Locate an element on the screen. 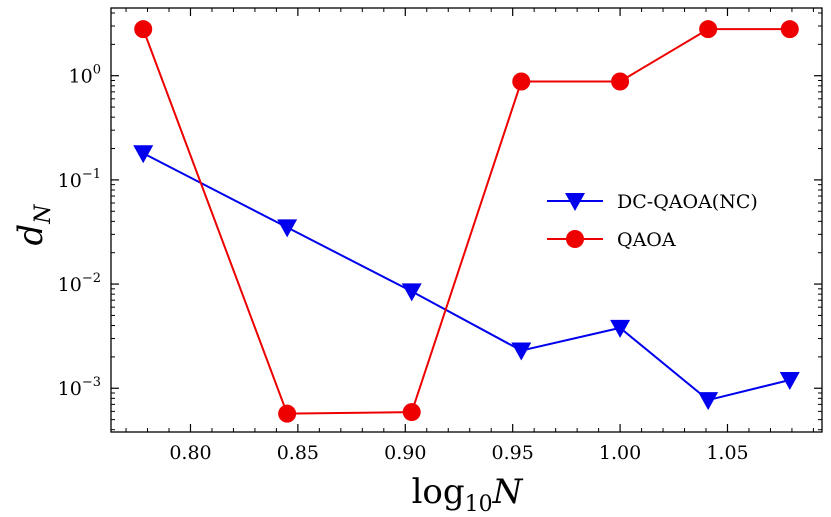 The width and height of the screenshot is (831, 517). y-tick-label: 10⁻³ is located at coordinates (79, 387).